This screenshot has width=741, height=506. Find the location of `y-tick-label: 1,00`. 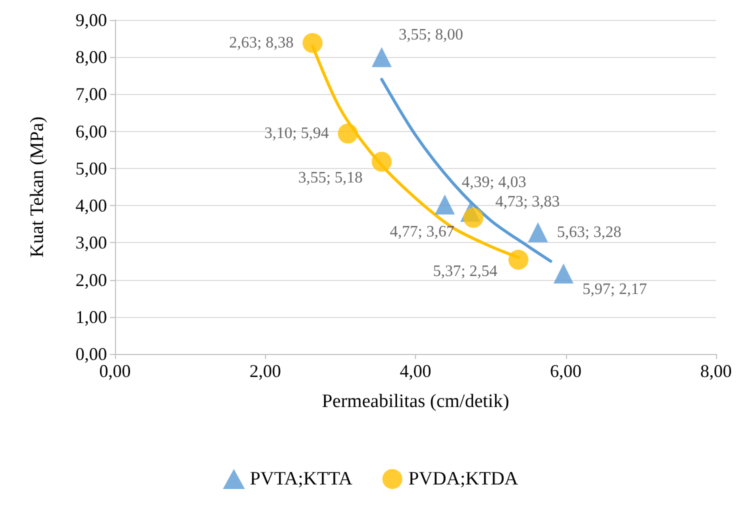

y-tick-label: 1,00 is located at coordinates (91, 316).